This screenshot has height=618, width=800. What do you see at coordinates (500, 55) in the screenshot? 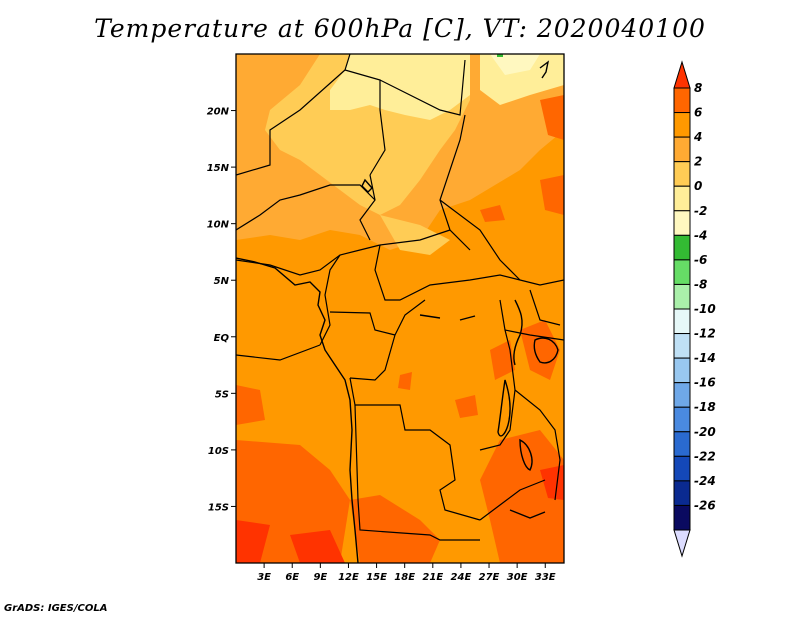
I see `field-band-neg6-neg4` at bounding box center [500, 55].